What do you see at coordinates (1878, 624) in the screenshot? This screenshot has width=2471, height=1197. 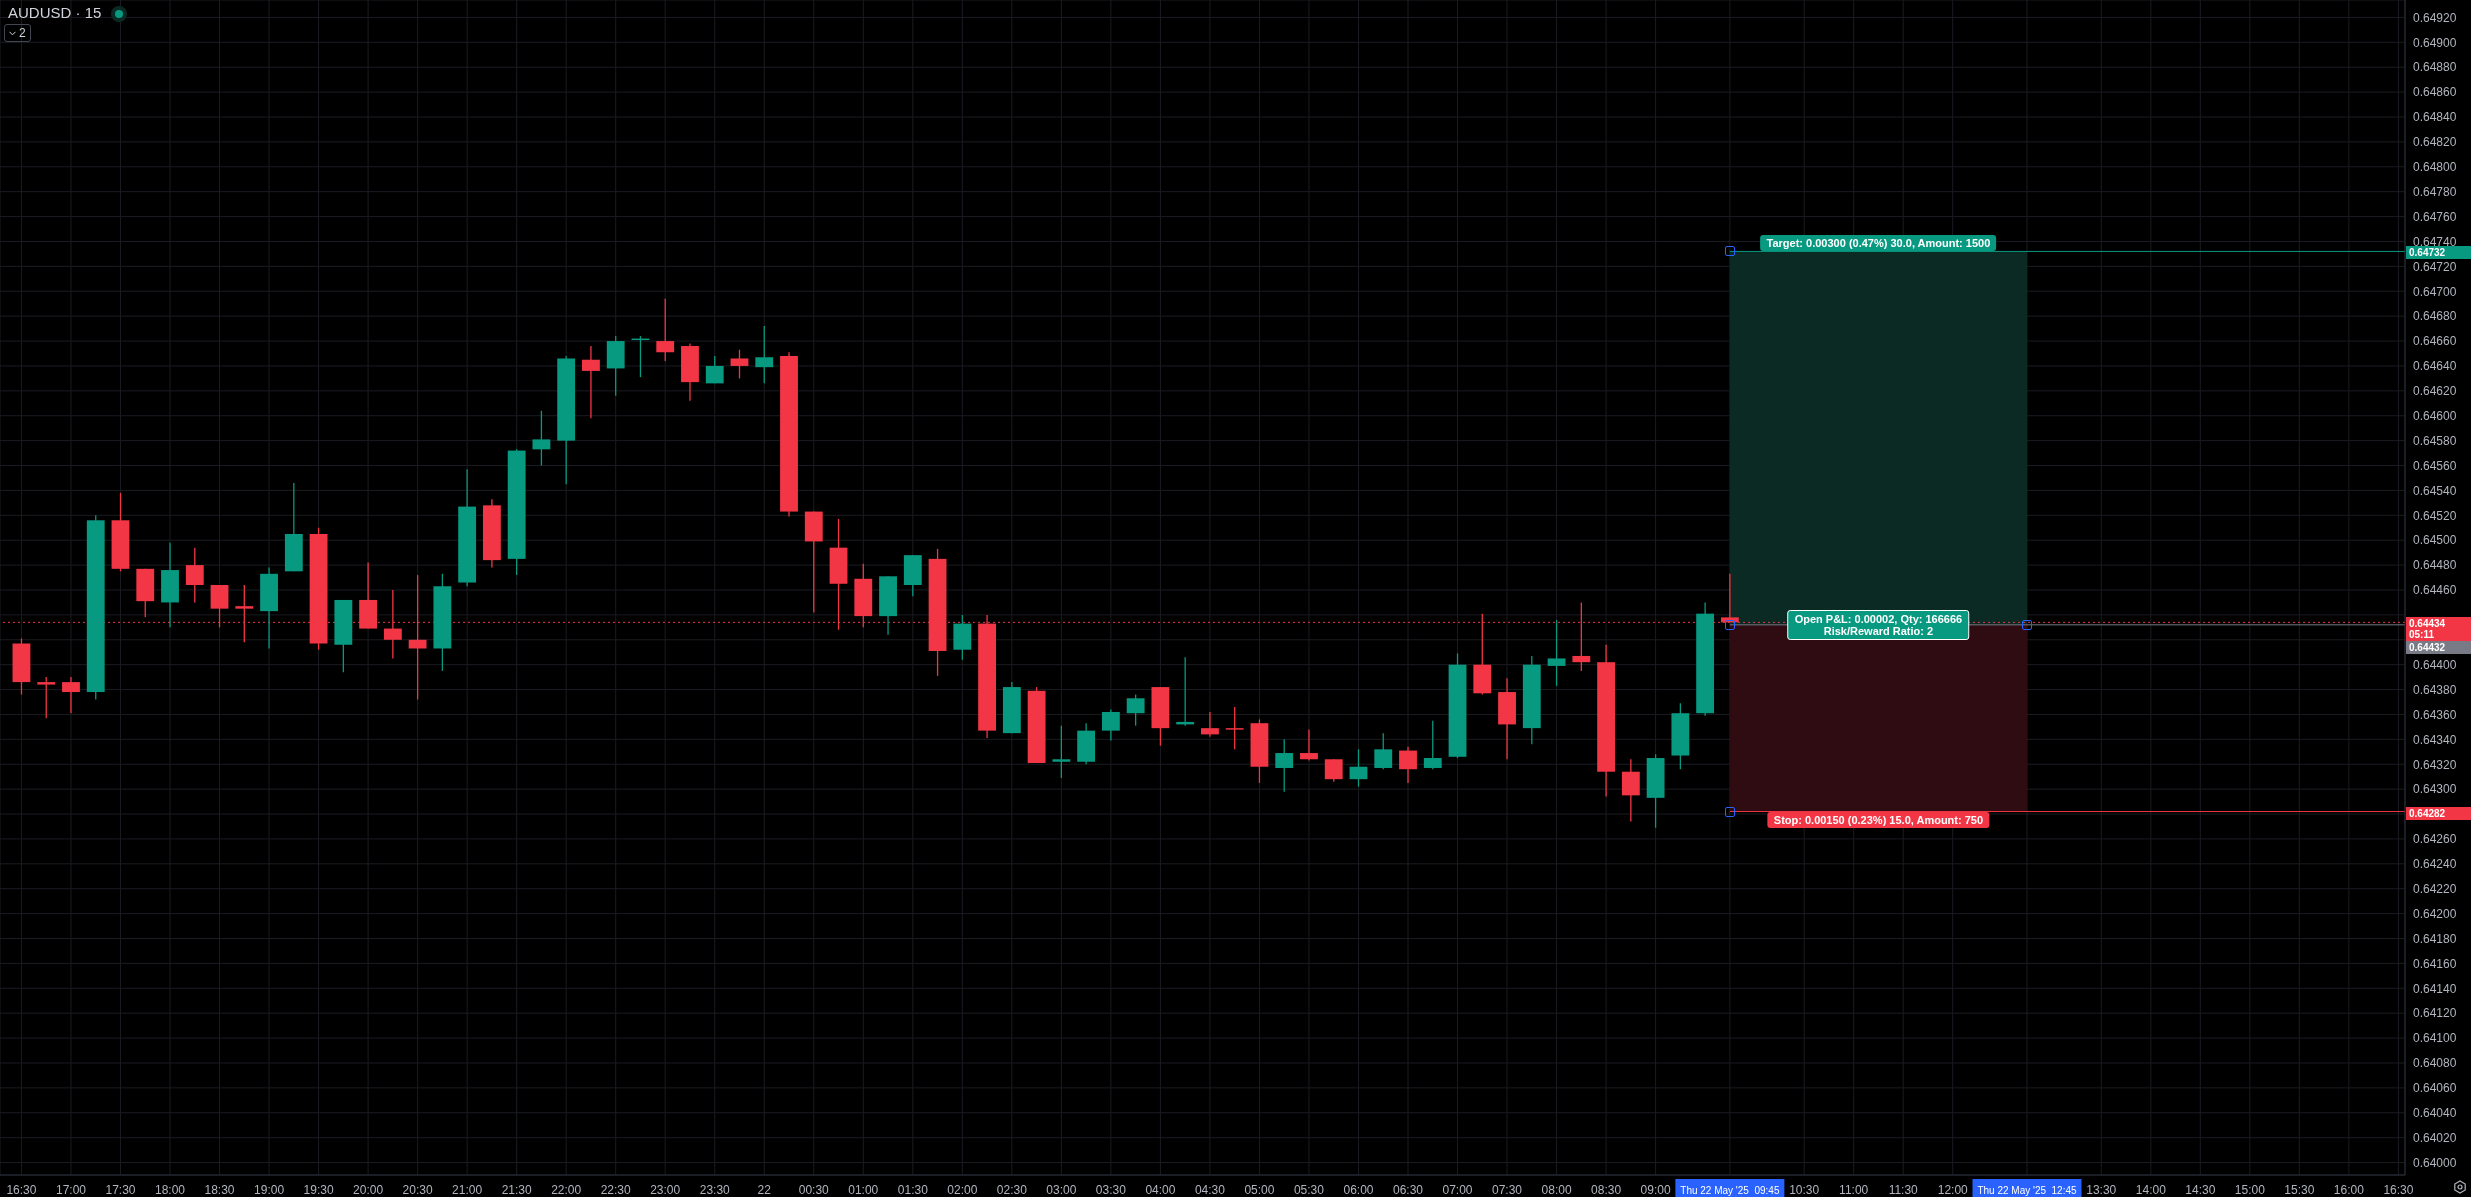 I see `annotation: Open P&L: 0.00002, Qty: 166666 Risk/Reward Ratio: 2` at bounding box center [1878, 624].